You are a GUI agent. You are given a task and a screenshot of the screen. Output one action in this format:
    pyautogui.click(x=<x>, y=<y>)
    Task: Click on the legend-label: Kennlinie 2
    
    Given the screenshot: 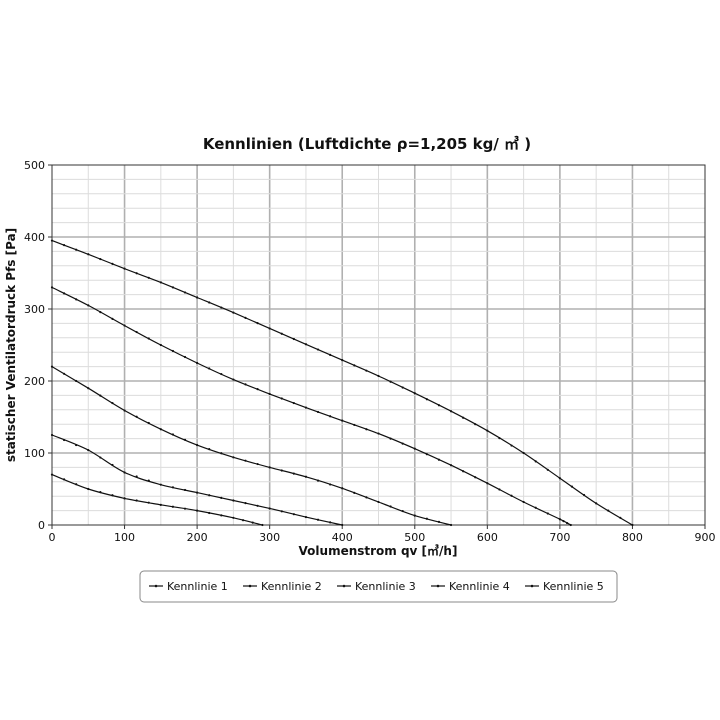 What is the action you would take?
    pyautogui.click(x=291, y=586)
    